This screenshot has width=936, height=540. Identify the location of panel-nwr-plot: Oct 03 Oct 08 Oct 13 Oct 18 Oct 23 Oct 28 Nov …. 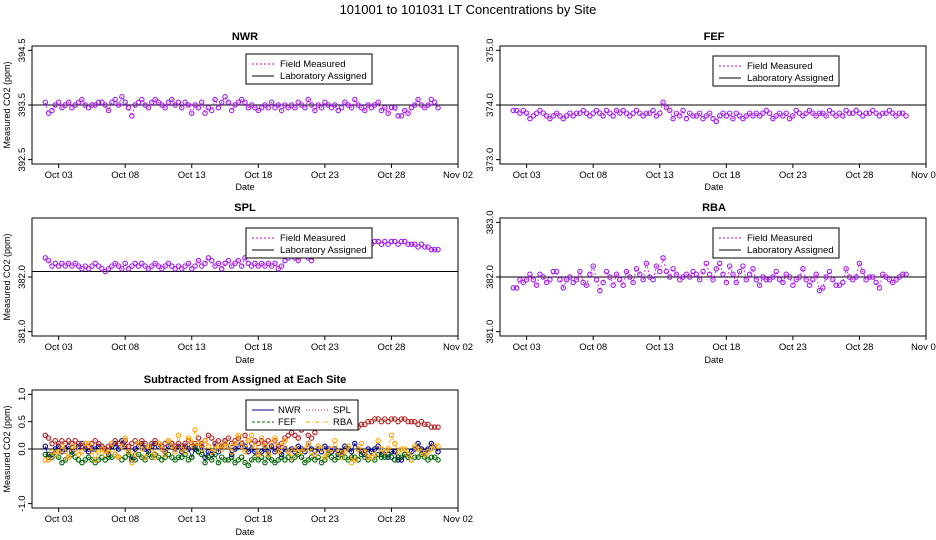
(245, 109).